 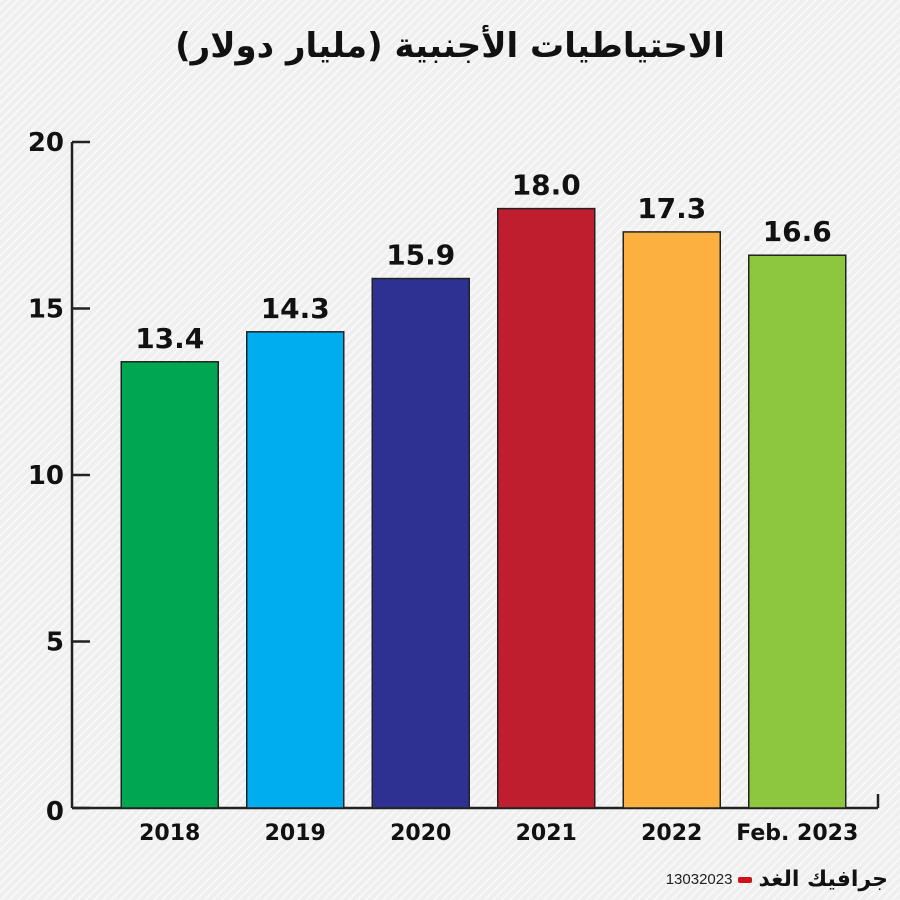 I want to click on brand-mark-icon, so click(x=745, y=879).